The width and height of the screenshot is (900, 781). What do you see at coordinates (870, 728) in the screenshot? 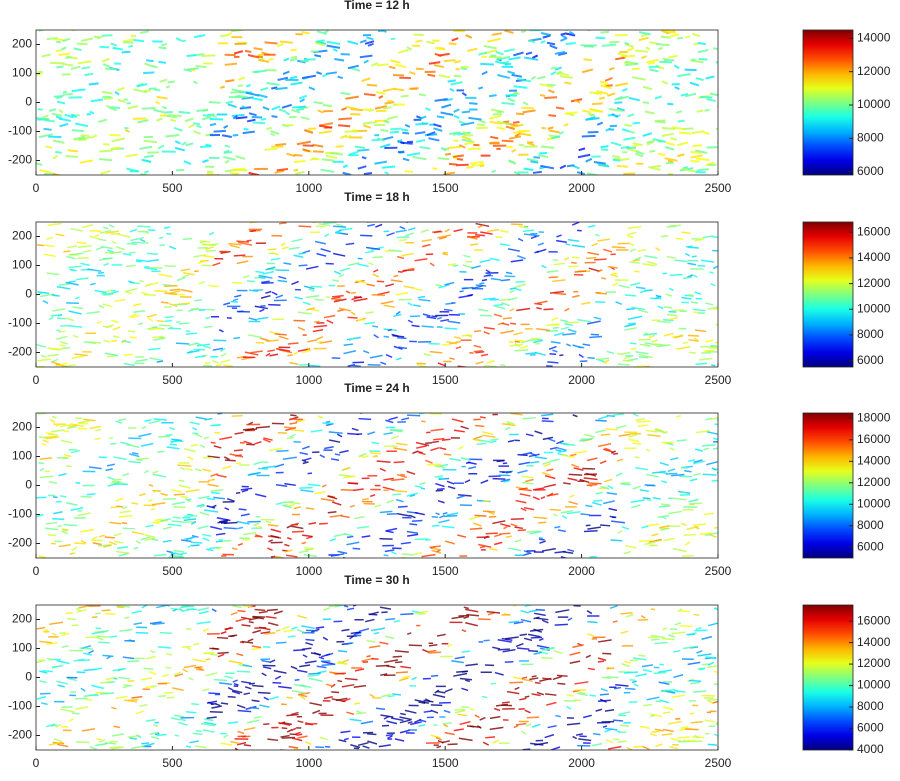
I see `colorbar-tick-label: 6000` at bounding box center [870, 728].